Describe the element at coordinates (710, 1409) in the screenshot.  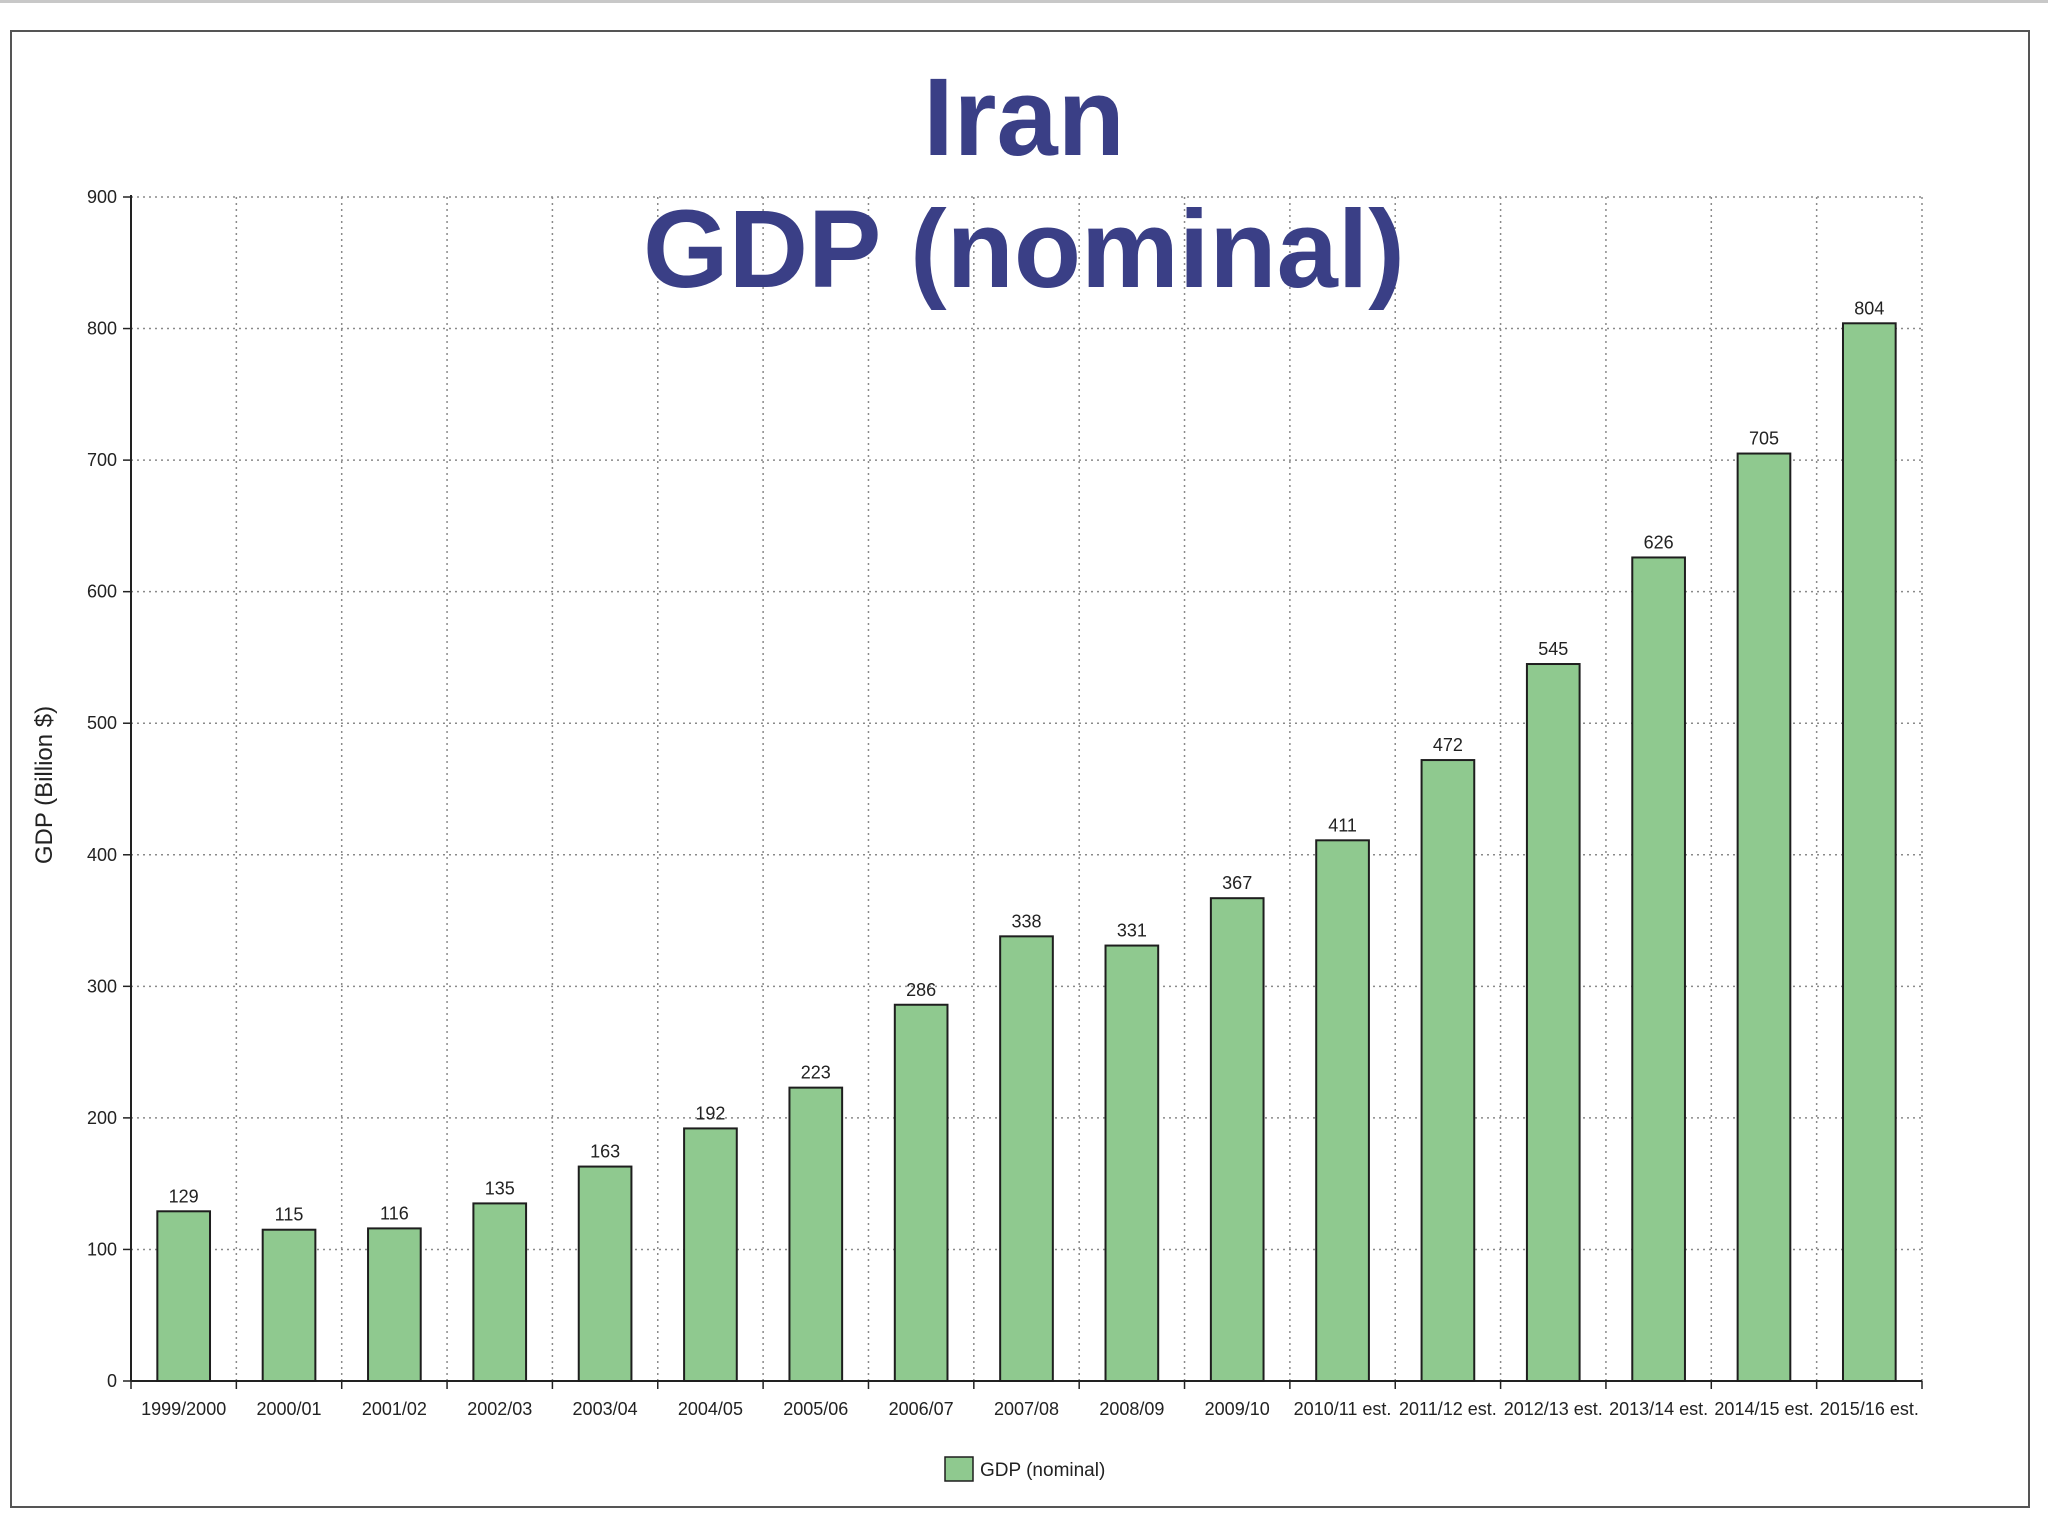
I see `x-tick-label: 2004/05` at that location.